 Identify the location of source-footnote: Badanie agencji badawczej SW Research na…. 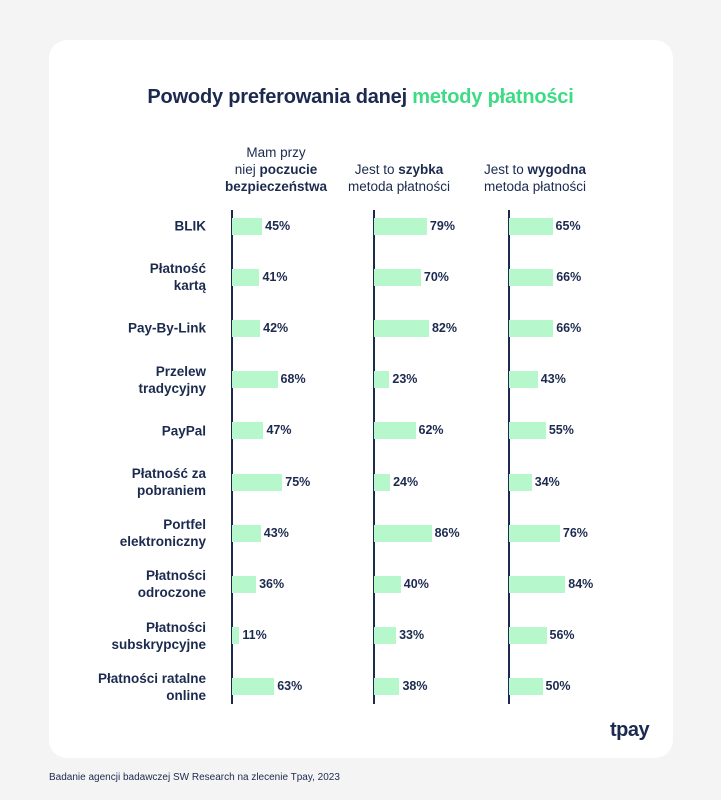
(194, 777).